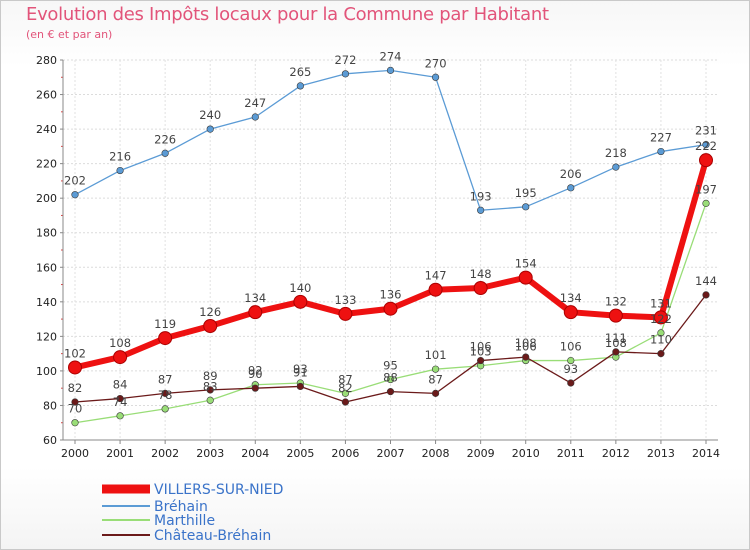 The height and width of the screenshot is (550, 750). What do you see at coordinates (345, 453) in the screenshot?
I see `x-tick-label: 2006` at bounding box center [345, 453].